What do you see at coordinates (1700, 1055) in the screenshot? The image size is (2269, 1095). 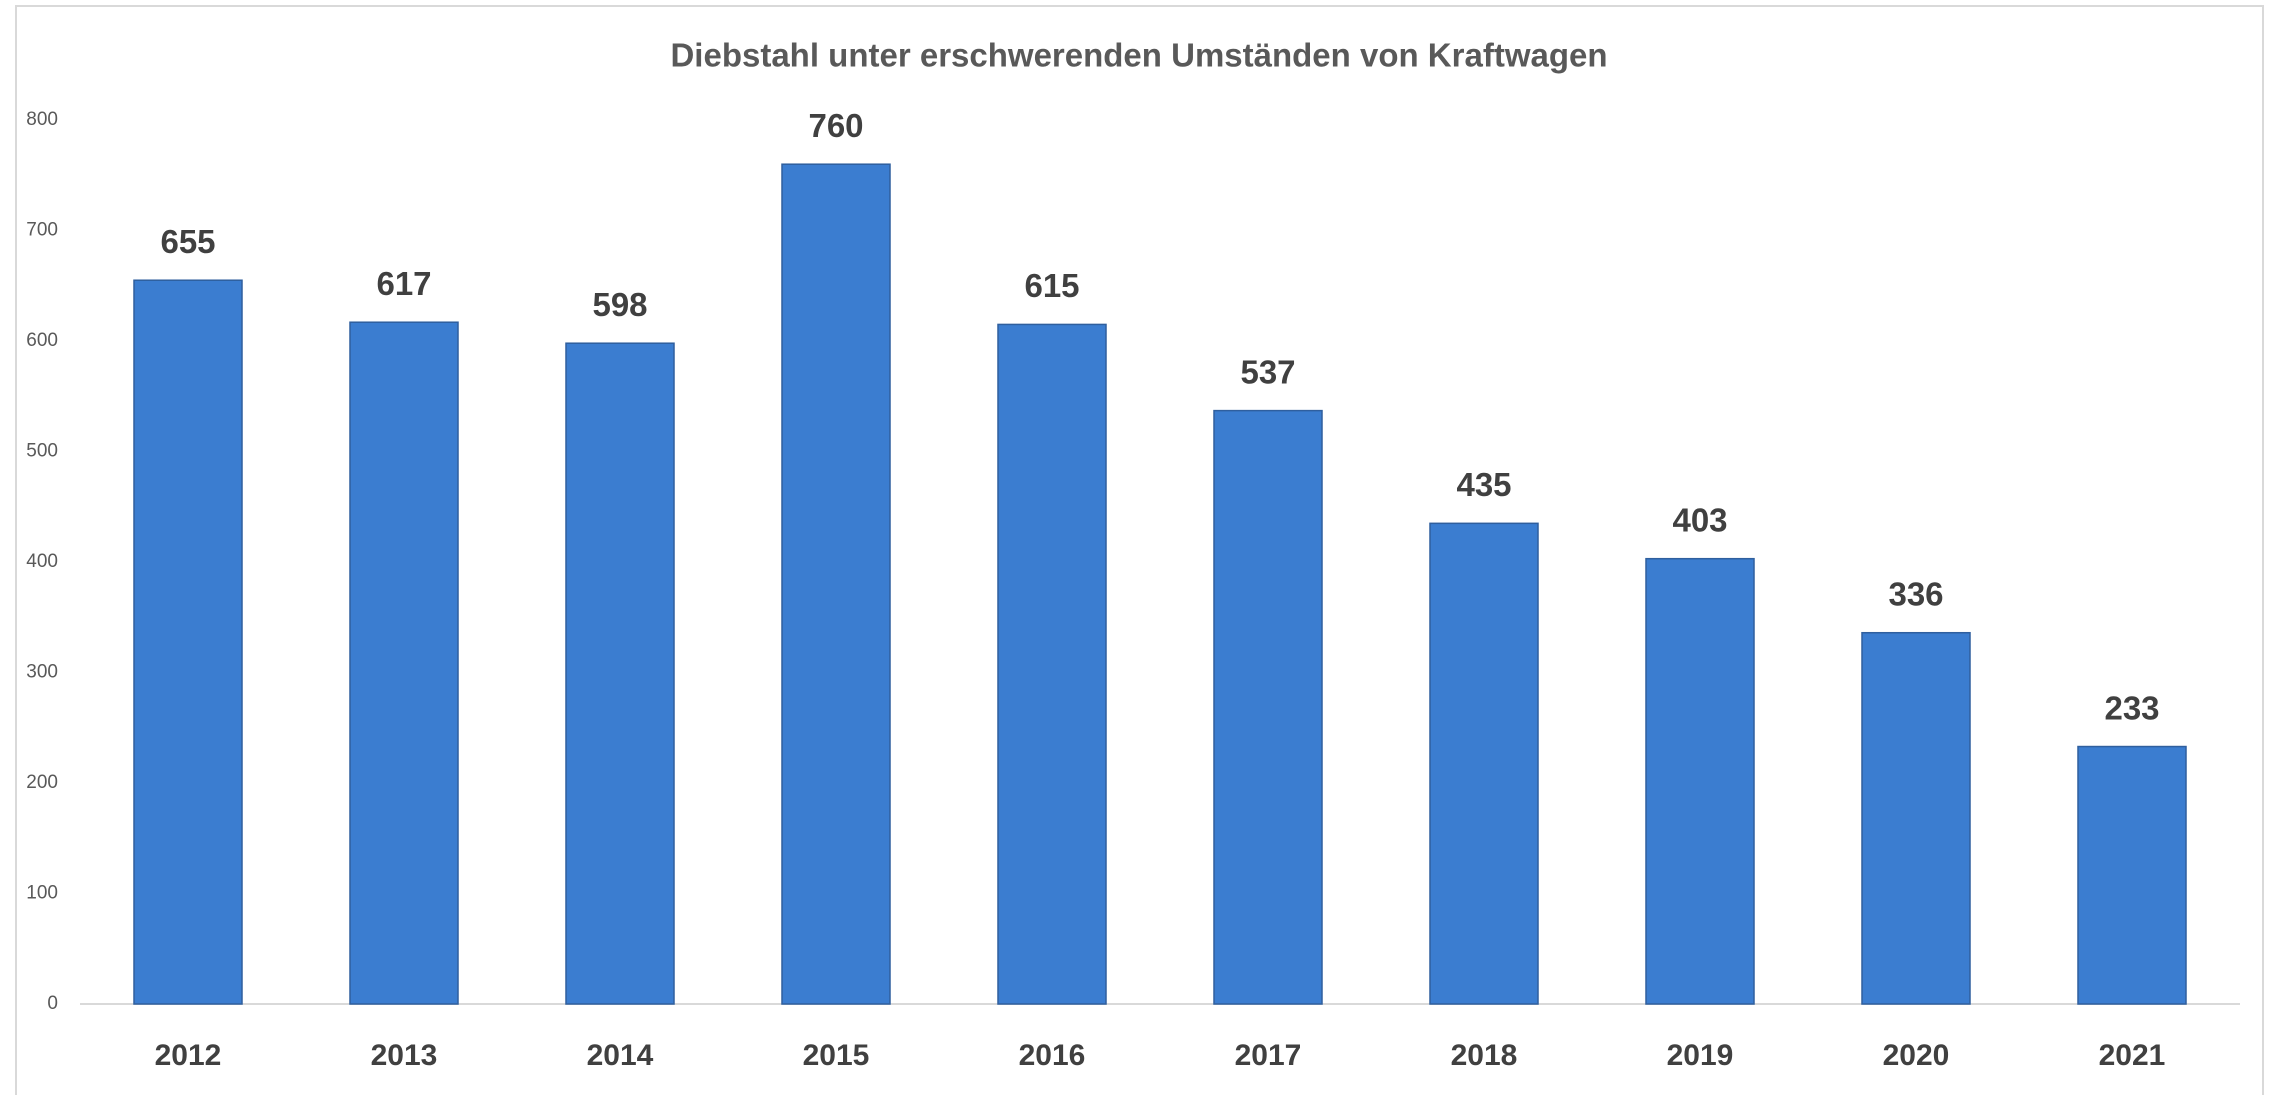 I see `x-tick-label: 2019` at bounding box center [1700, 1055].